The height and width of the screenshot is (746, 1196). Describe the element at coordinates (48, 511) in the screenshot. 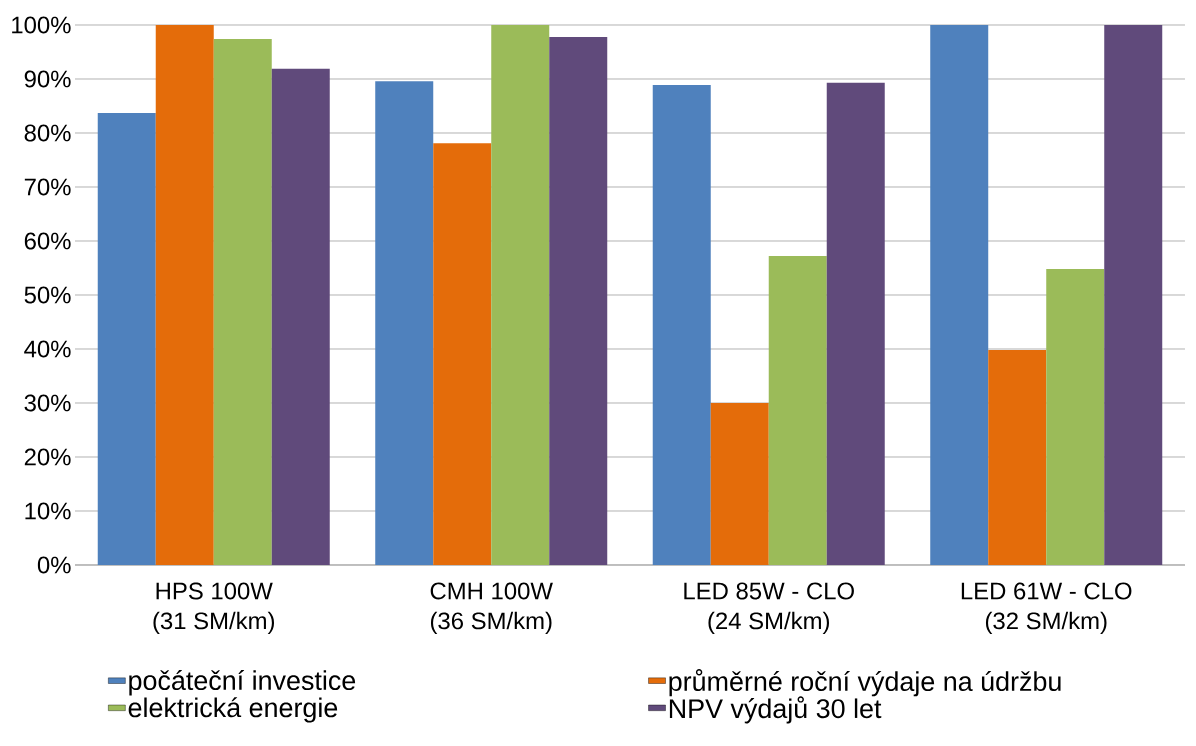

I see `y-tick-label: 10%` at that location.